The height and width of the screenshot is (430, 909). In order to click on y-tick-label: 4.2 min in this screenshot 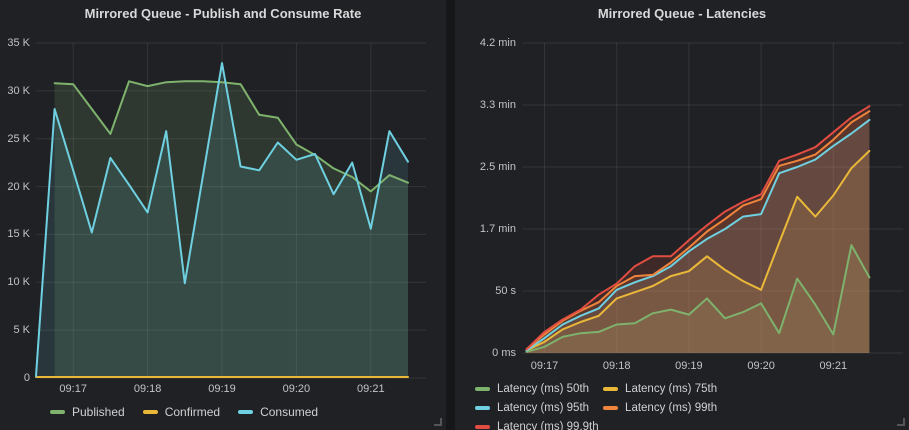, I will do `click(497, 43)`.